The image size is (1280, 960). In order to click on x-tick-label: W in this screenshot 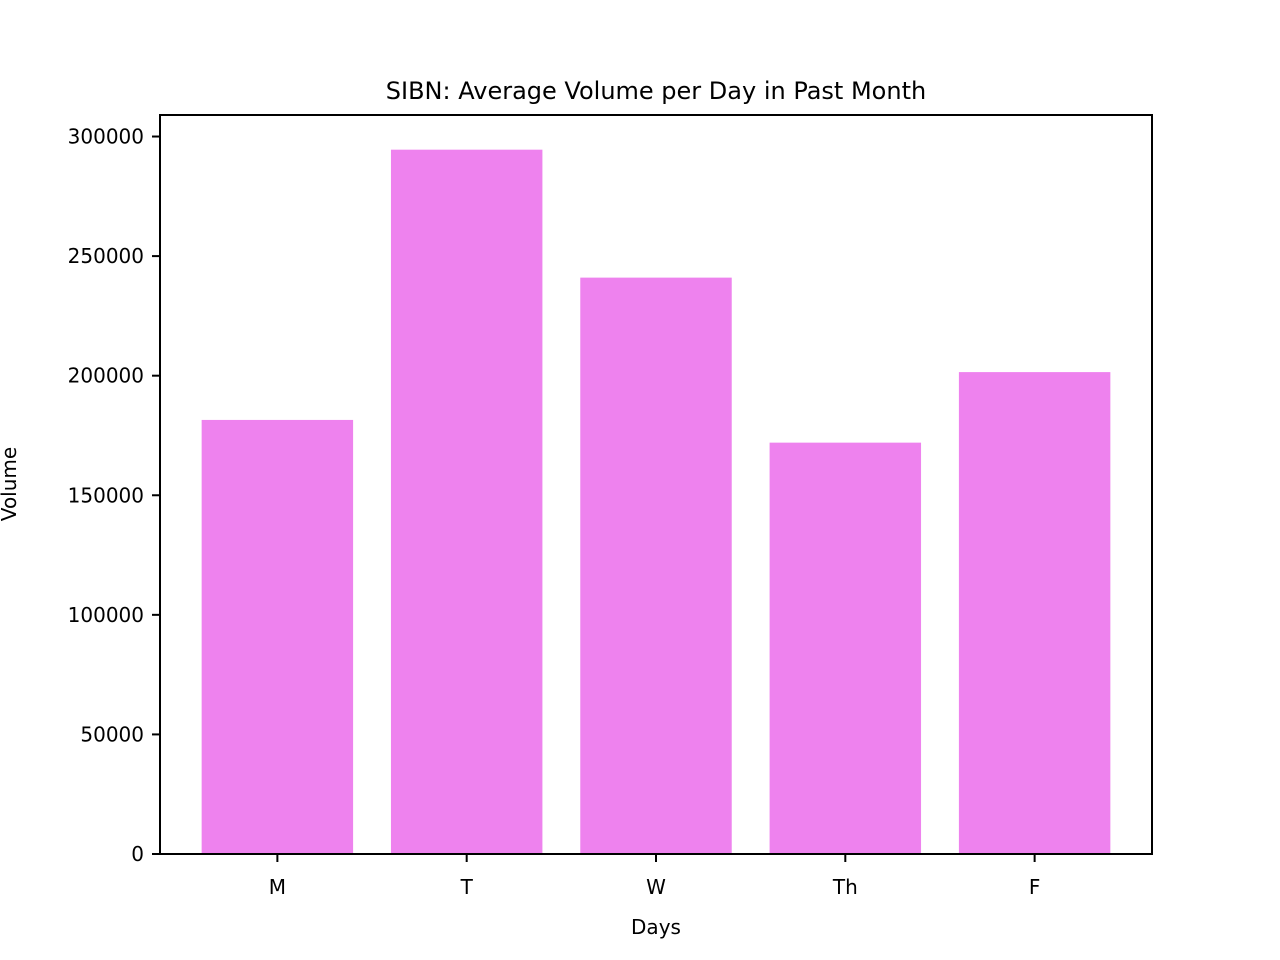, I will do `click(656, 887)`.